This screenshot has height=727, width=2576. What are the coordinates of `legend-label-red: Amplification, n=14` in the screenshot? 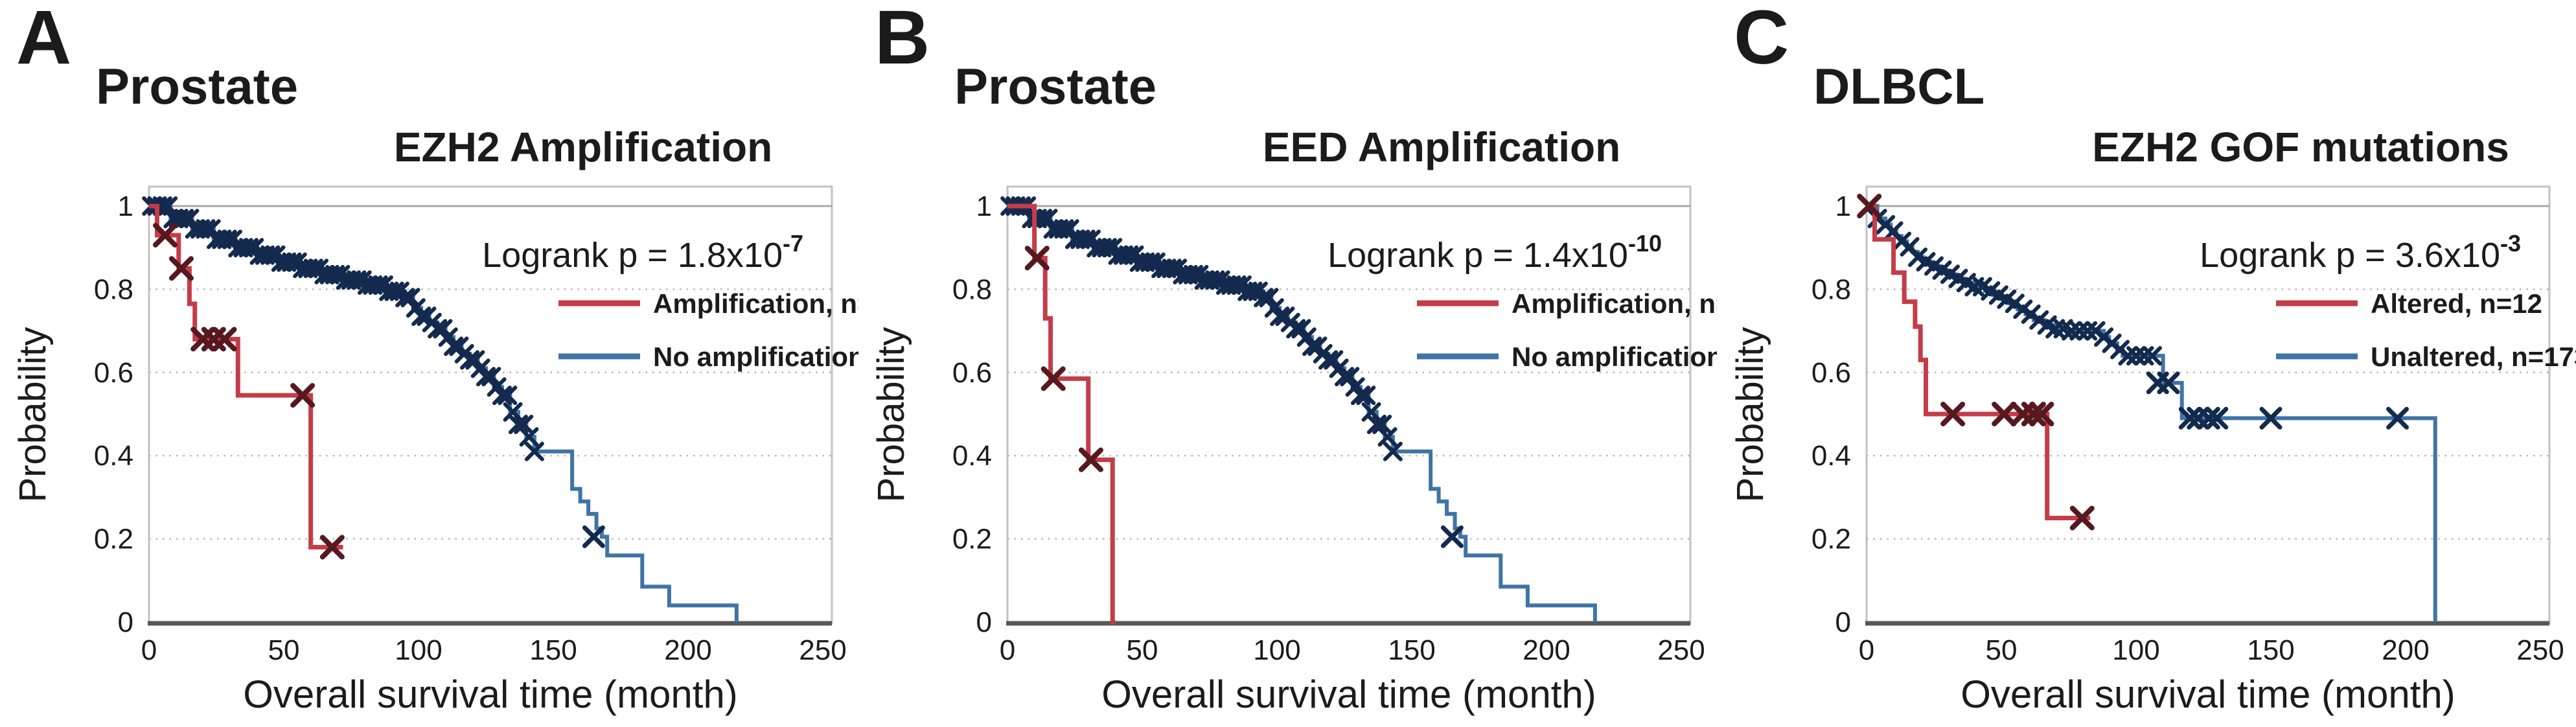 It's located at (755, 303).